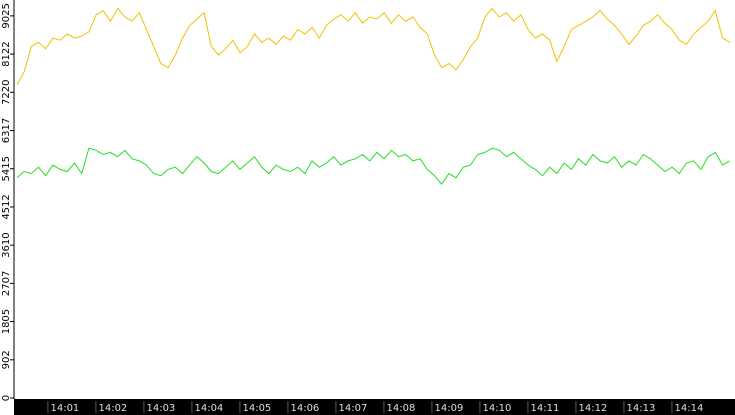  I want to click on series-line, so click(373, 166).